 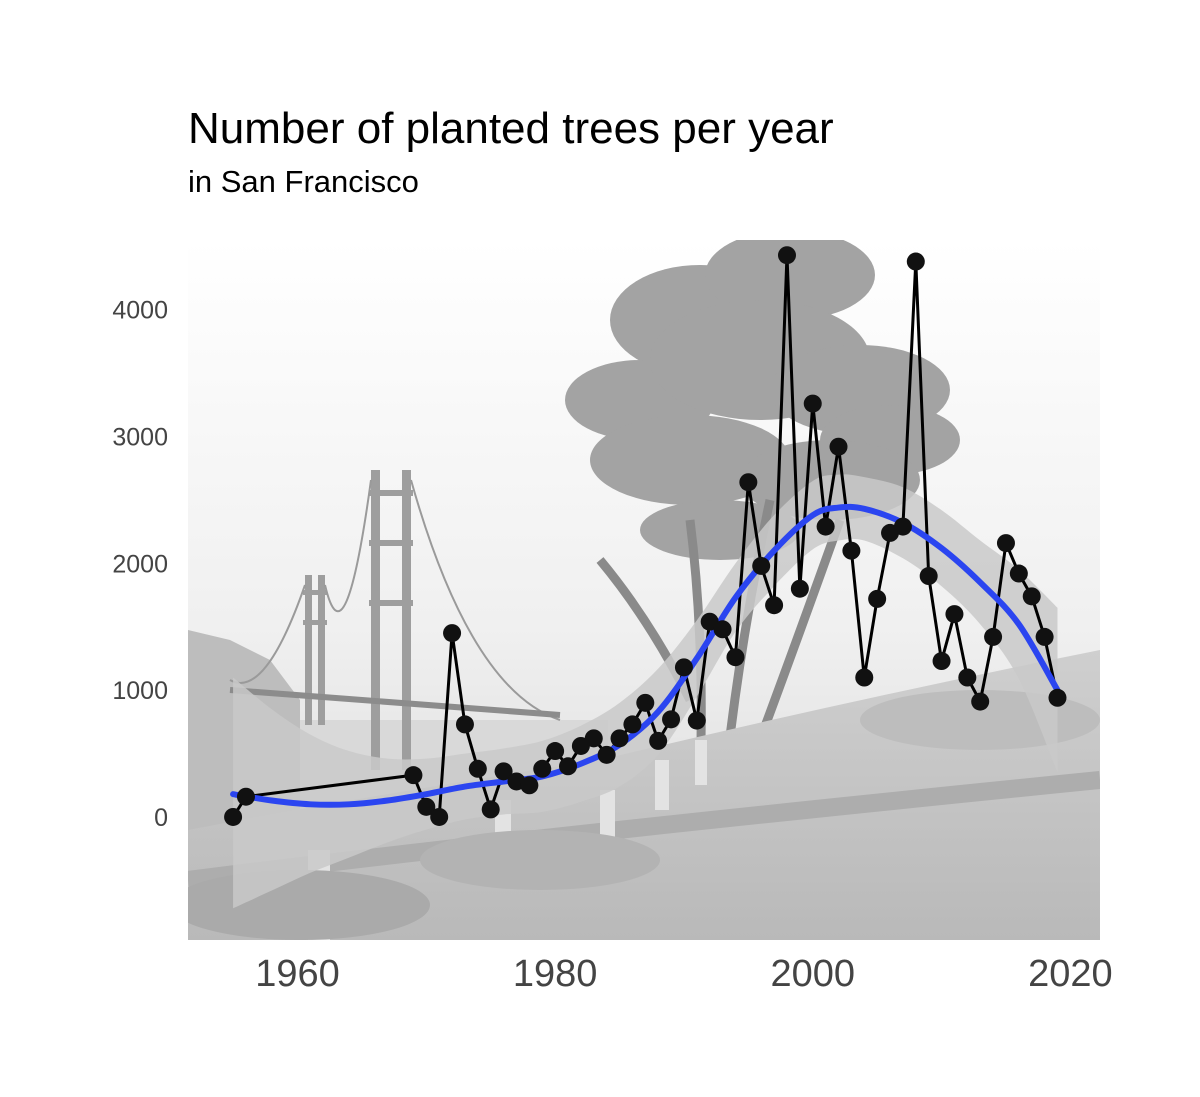 What do you see at coordinates (812, 974) in the screenshot?
I see `x-tick-label: 2000` at bounding box center [812, 974].